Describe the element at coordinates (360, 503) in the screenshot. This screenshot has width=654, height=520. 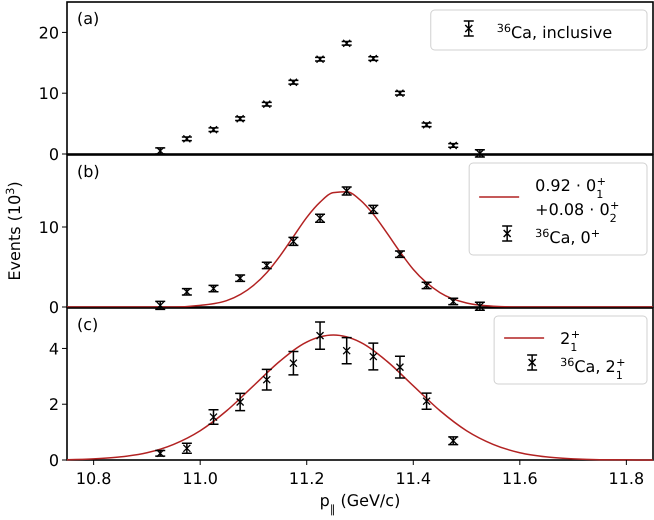
I see `x-axis-title: p$_{∥}$ (GeV/c)` at that location.